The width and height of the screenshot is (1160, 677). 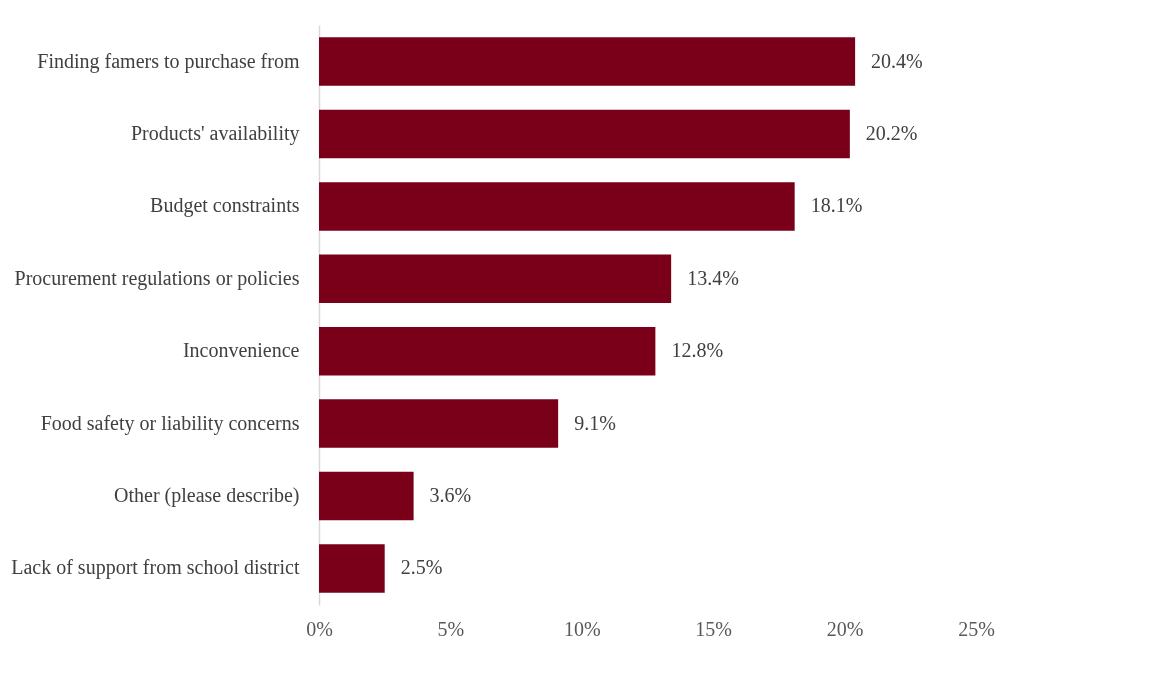 I want to click on data-label: 20.4%, so click(x=897, y=60).